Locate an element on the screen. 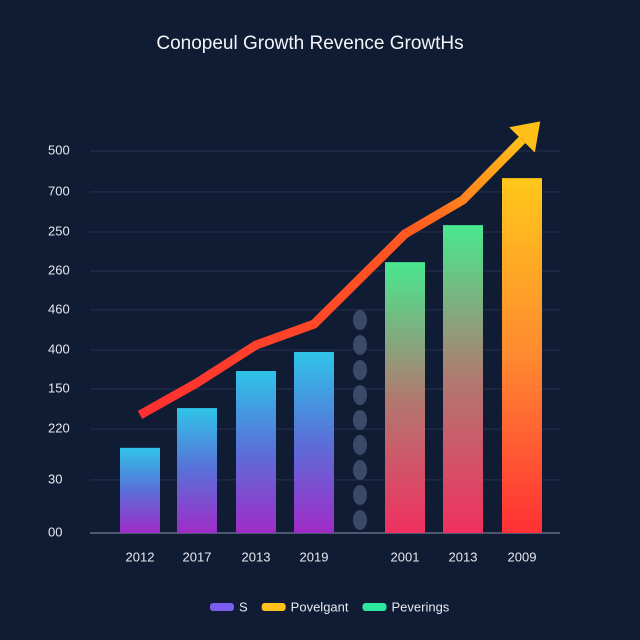 This screenshot has width=640, height=640. y-tick-label: 150 is located at coordinates (59, 387).